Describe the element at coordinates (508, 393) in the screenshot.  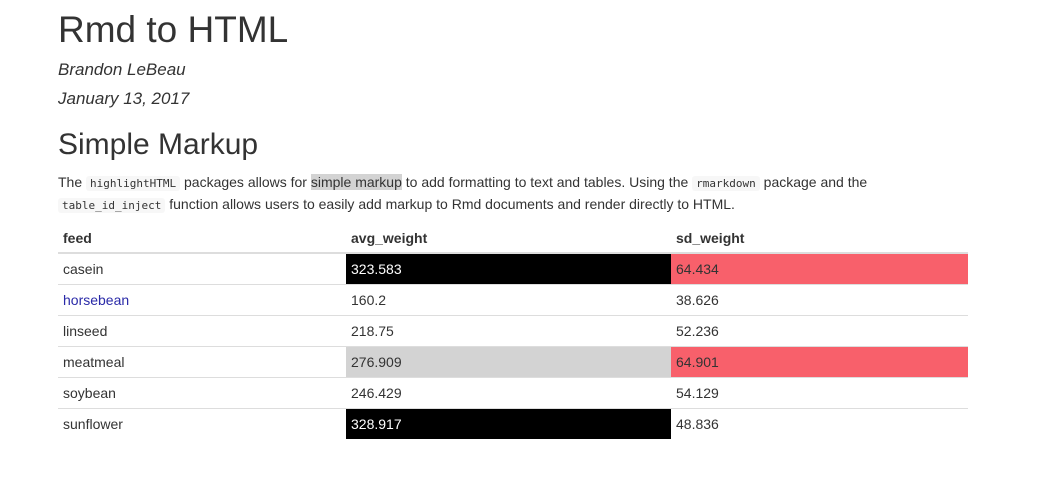
I see `cell-avg-weight: 246.429` at that location.